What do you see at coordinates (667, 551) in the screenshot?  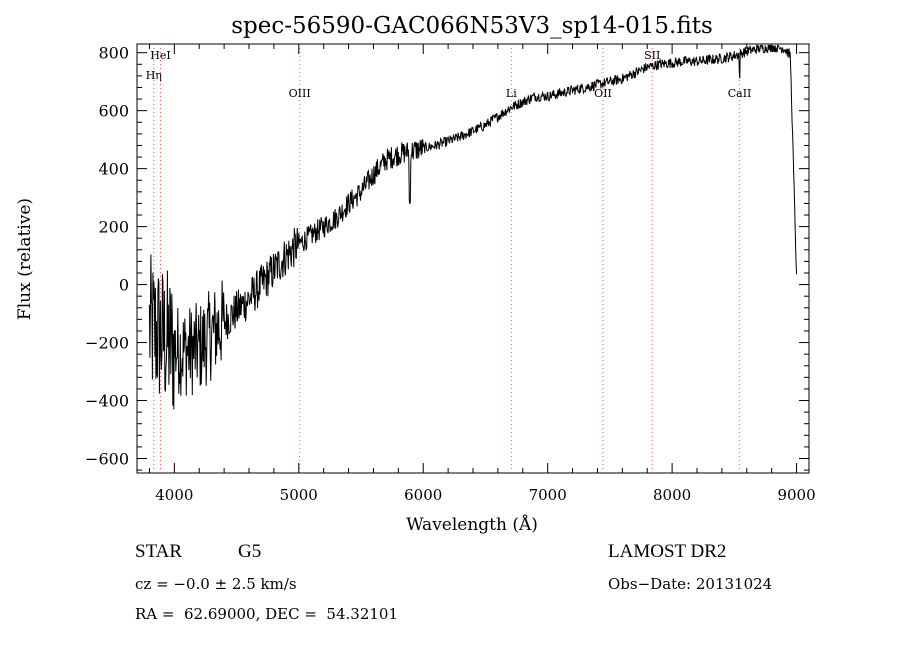 I see `survey-name: LAMOST DR2` at bounding box center [667, 551].